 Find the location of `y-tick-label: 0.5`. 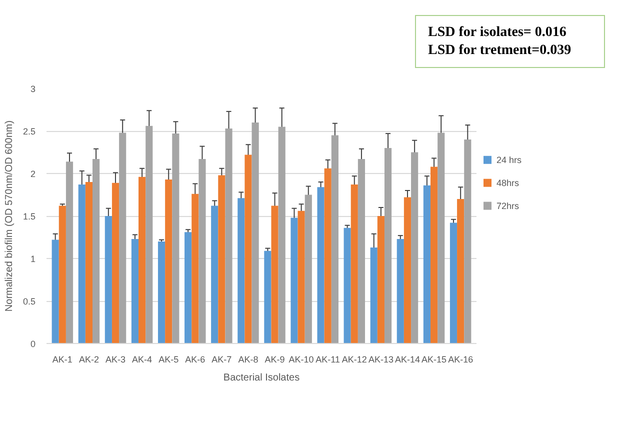

y-tick-label: 0.5 is located at coordinates (29, 301).